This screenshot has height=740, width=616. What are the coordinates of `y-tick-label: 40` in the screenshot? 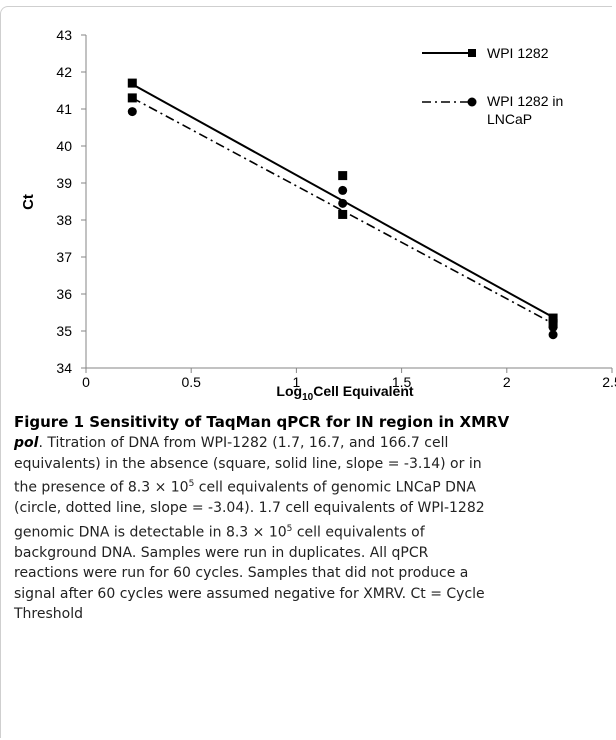 It's located at (64, 146).